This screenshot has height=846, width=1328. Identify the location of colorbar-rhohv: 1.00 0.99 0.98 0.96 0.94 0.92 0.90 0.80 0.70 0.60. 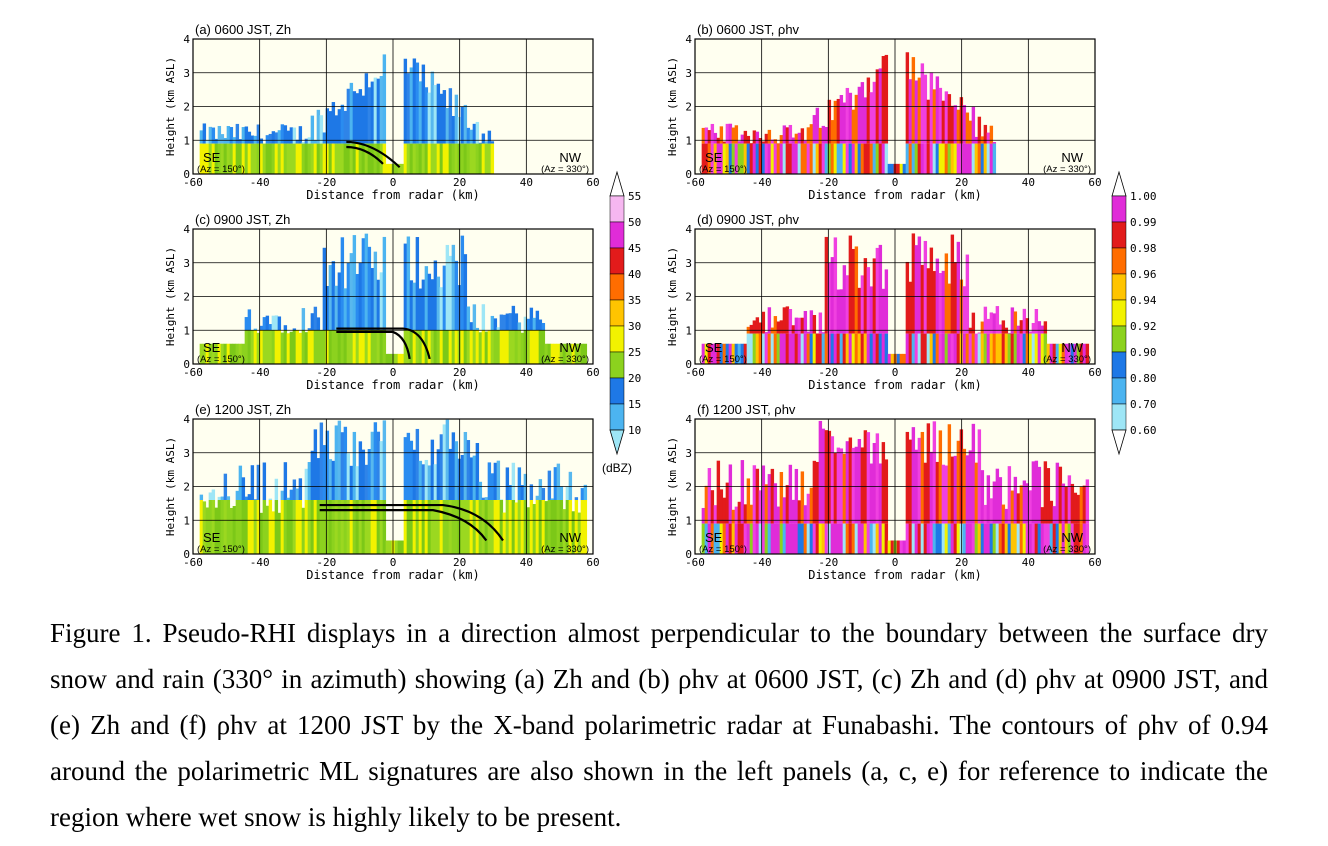
(1134, 313).